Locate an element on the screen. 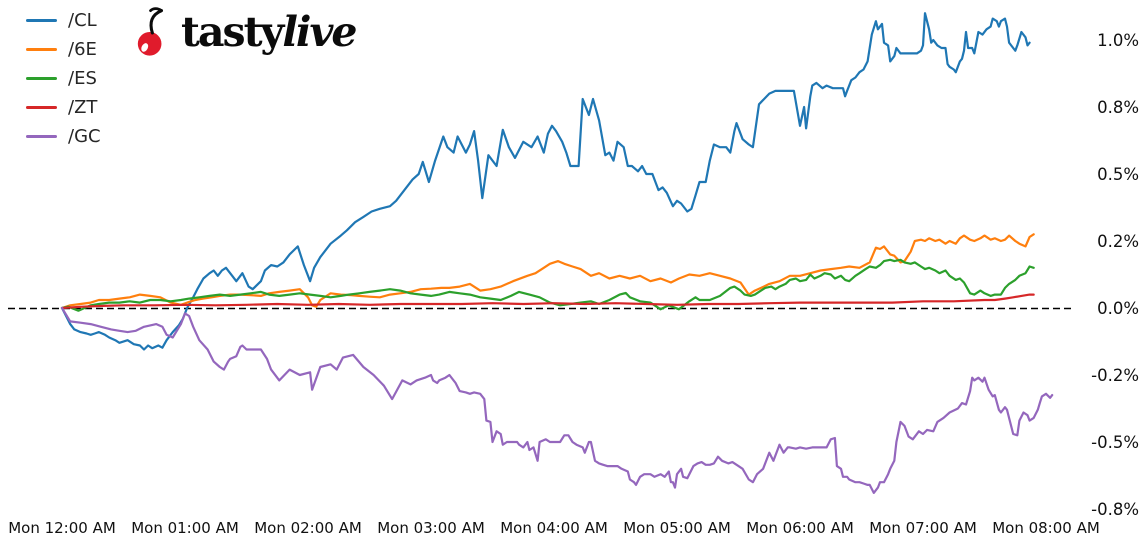 The height and width of the screenshot is (542, 1142). x-tick-label-0: Mon 12:00 AM is located at coordinates (62, 528).